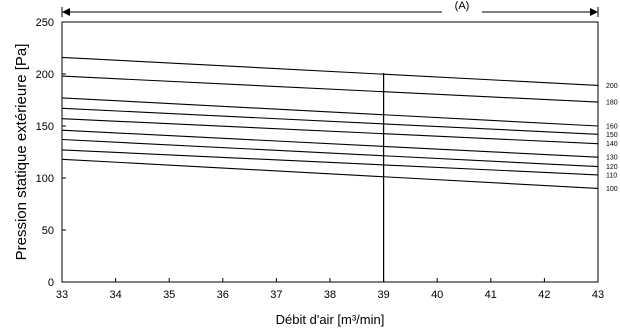  What do you see at coordinates (48, 231) in the screenshot?
I see `y-tick-label: 50` at bounding box center [48, 231].